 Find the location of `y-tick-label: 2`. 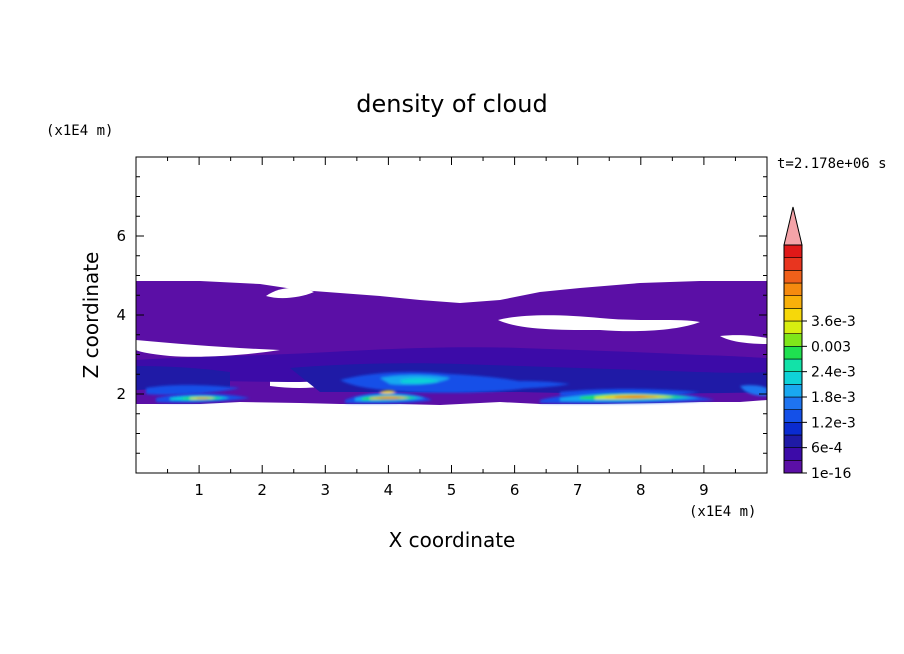

y-tick-label: 2 is located at coordinates (121, 394).